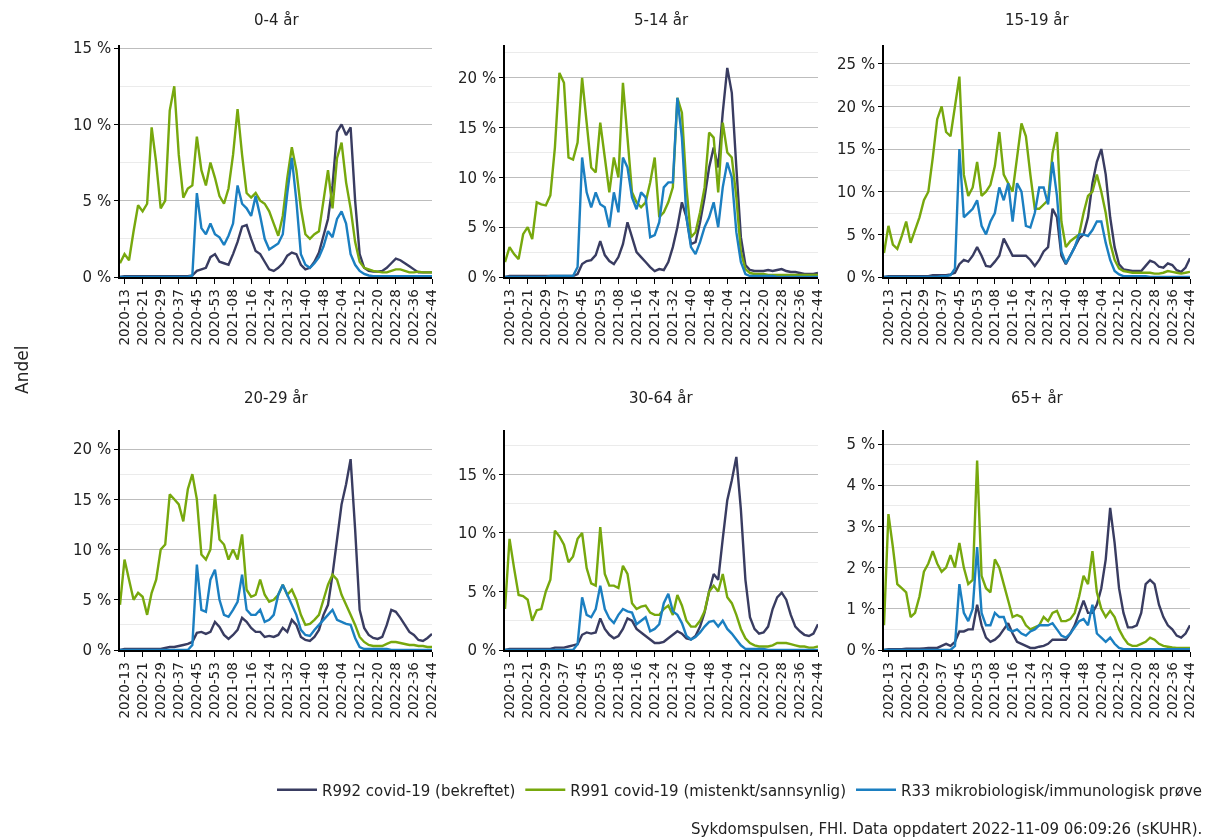  What do you see at coordinates (708, 790) in the screenshot?
I see `legend-label: R991 covid-19 (mistenkt/sannsynlig)` at bounding box center [708, 790].